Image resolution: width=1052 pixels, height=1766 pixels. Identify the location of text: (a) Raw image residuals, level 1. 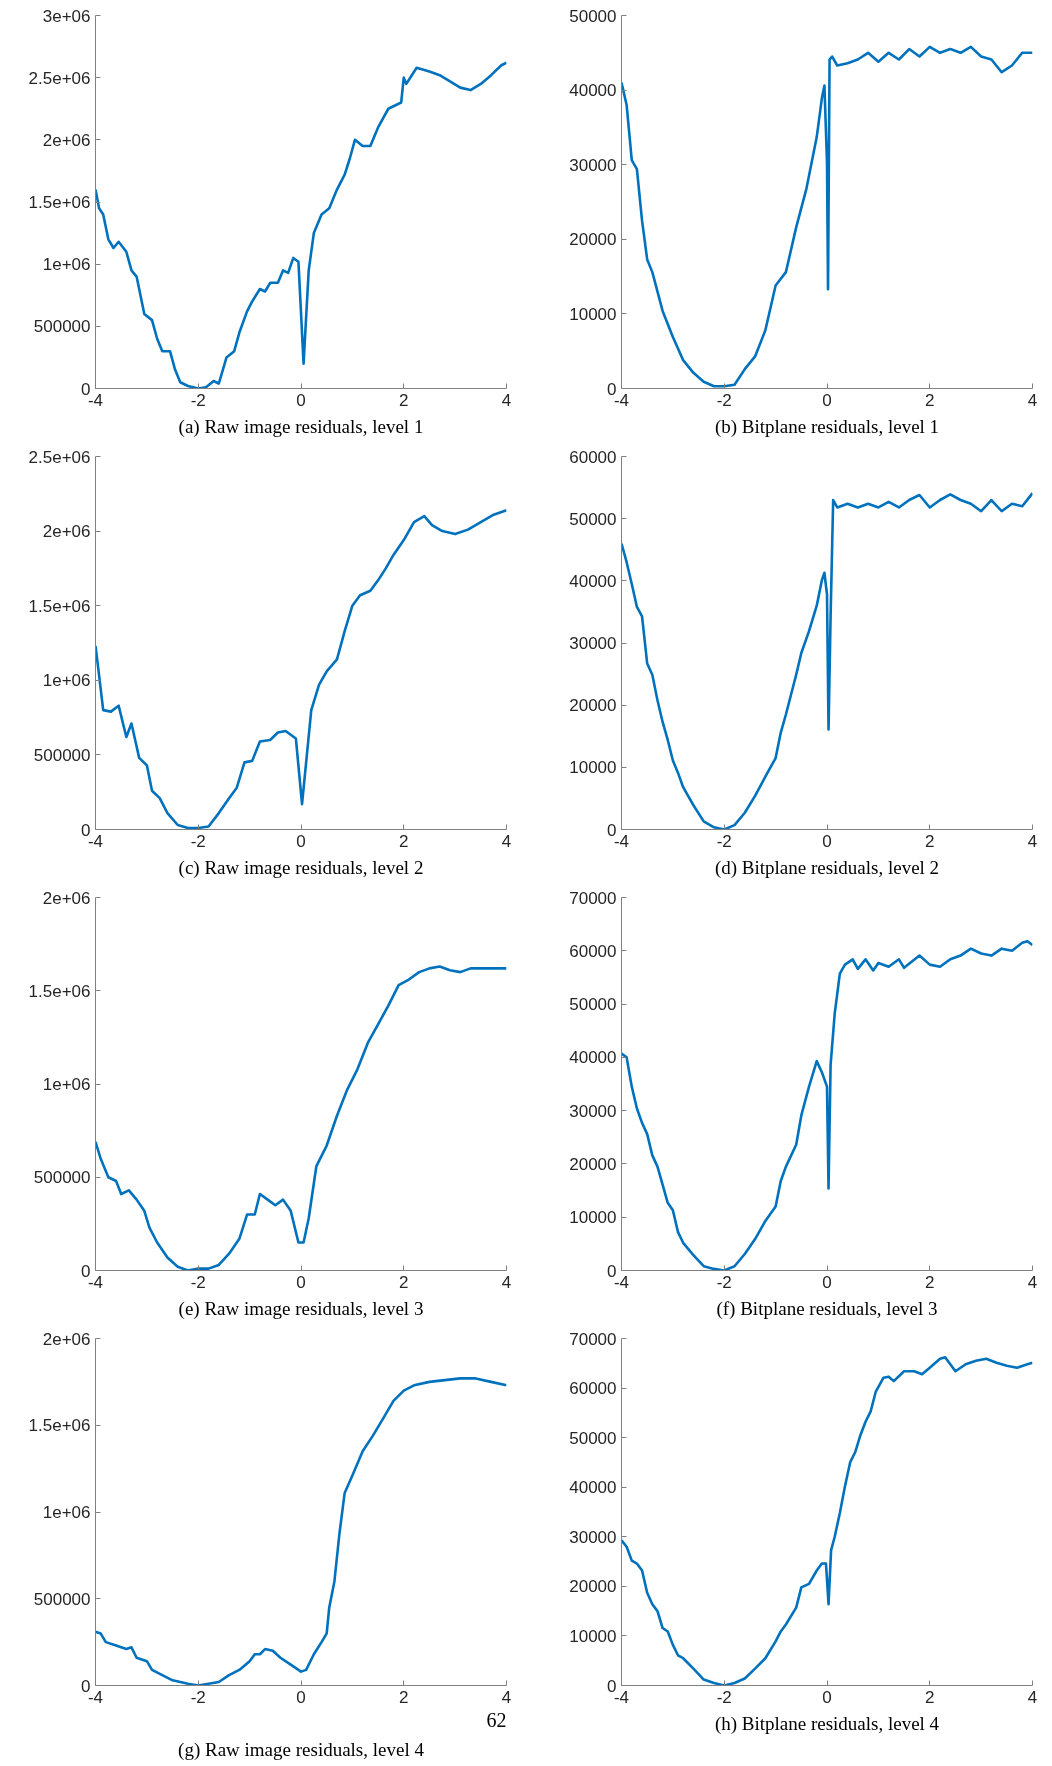
(301, 426).